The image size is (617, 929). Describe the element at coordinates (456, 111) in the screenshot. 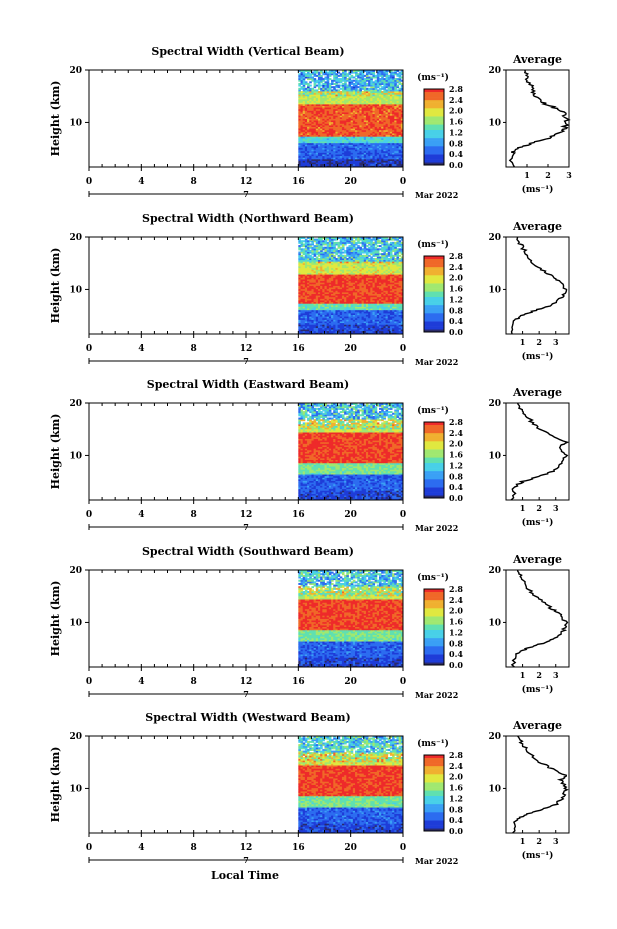

I see `colorbar-tick-label: 2.0` at that location.